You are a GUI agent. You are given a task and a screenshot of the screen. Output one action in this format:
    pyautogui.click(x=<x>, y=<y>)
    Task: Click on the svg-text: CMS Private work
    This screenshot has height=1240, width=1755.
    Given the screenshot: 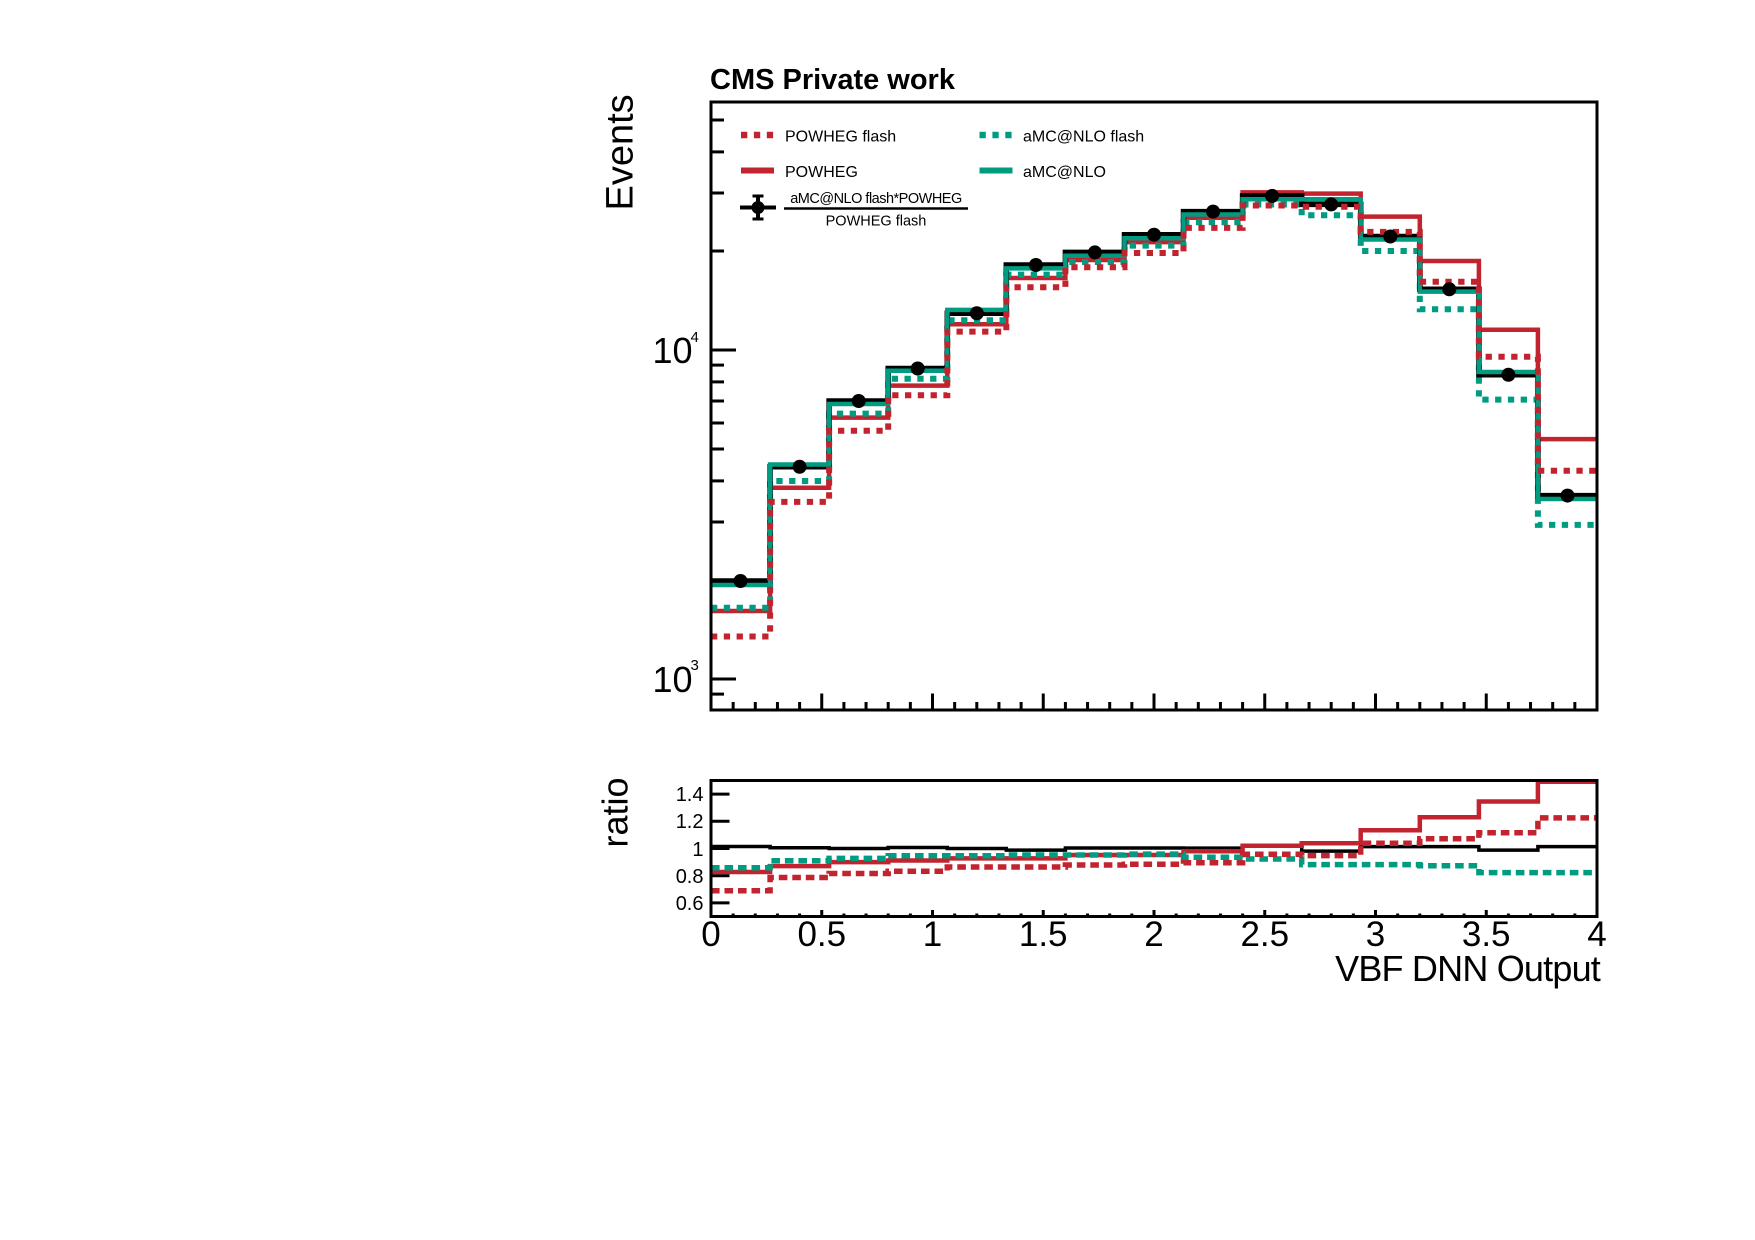 What is the action you would take?
    pyautogui.click(x=833, y=80)
    